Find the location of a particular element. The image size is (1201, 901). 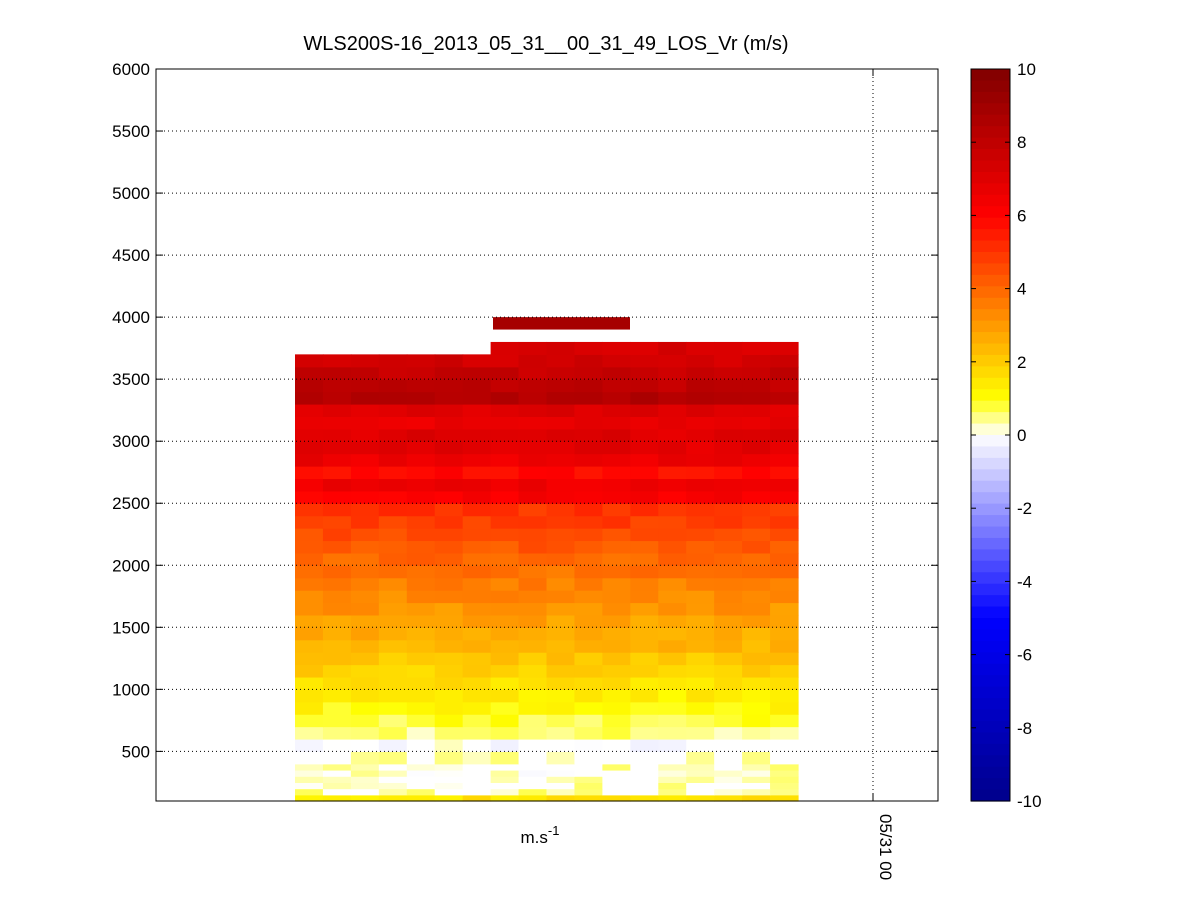

y-tick-label: 1000 is located at coordinates (131, 689).